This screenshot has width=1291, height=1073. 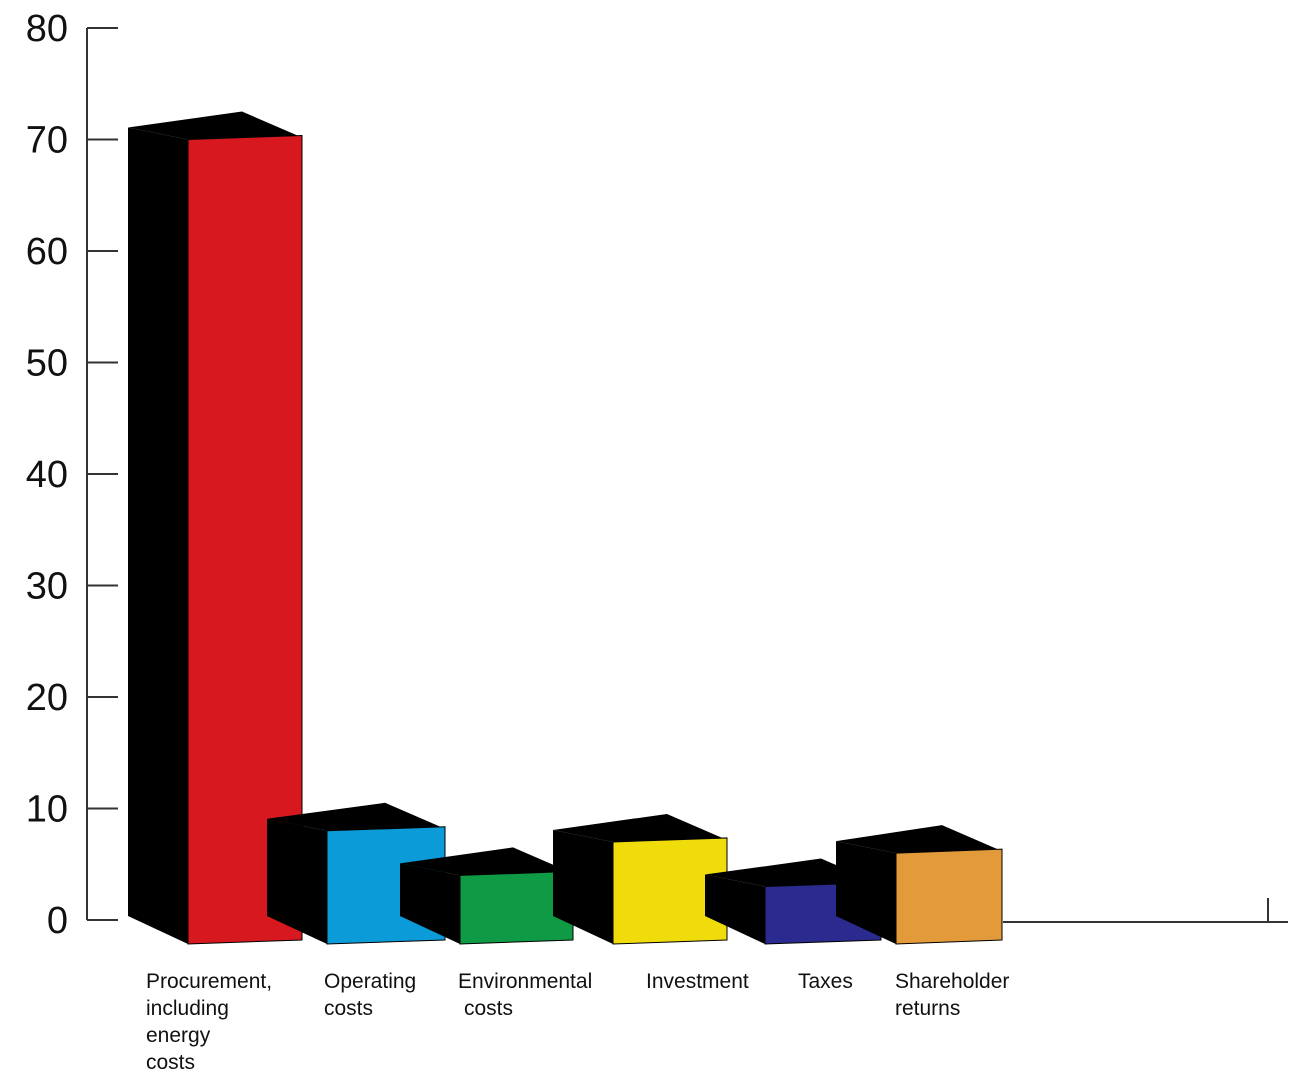 What do you see at coordinates (47, 475) in the screenshot?
I see `y-tick-label: 40` at bounding box center [47, 475].